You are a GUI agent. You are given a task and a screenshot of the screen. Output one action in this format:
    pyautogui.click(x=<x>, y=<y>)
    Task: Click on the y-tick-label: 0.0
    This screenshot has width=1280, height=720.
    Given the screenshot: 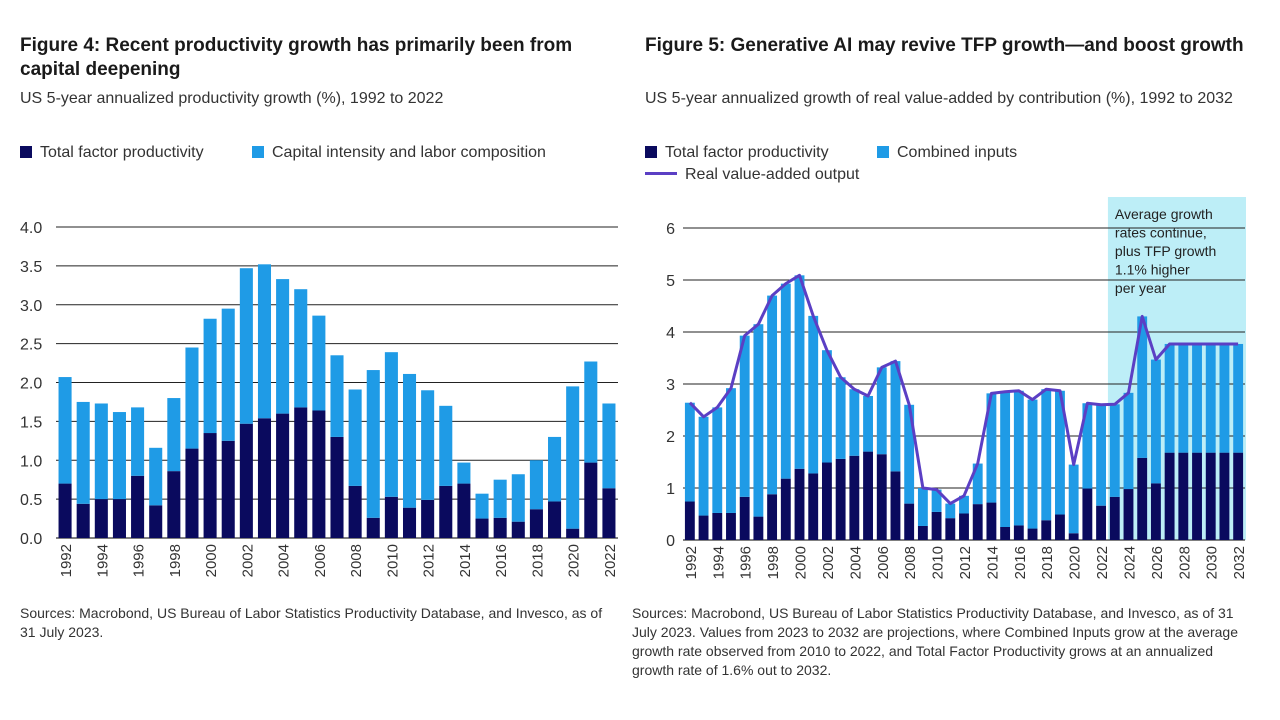 What is the action you would take?
    pyautogui.click(x=31, y=539)
    